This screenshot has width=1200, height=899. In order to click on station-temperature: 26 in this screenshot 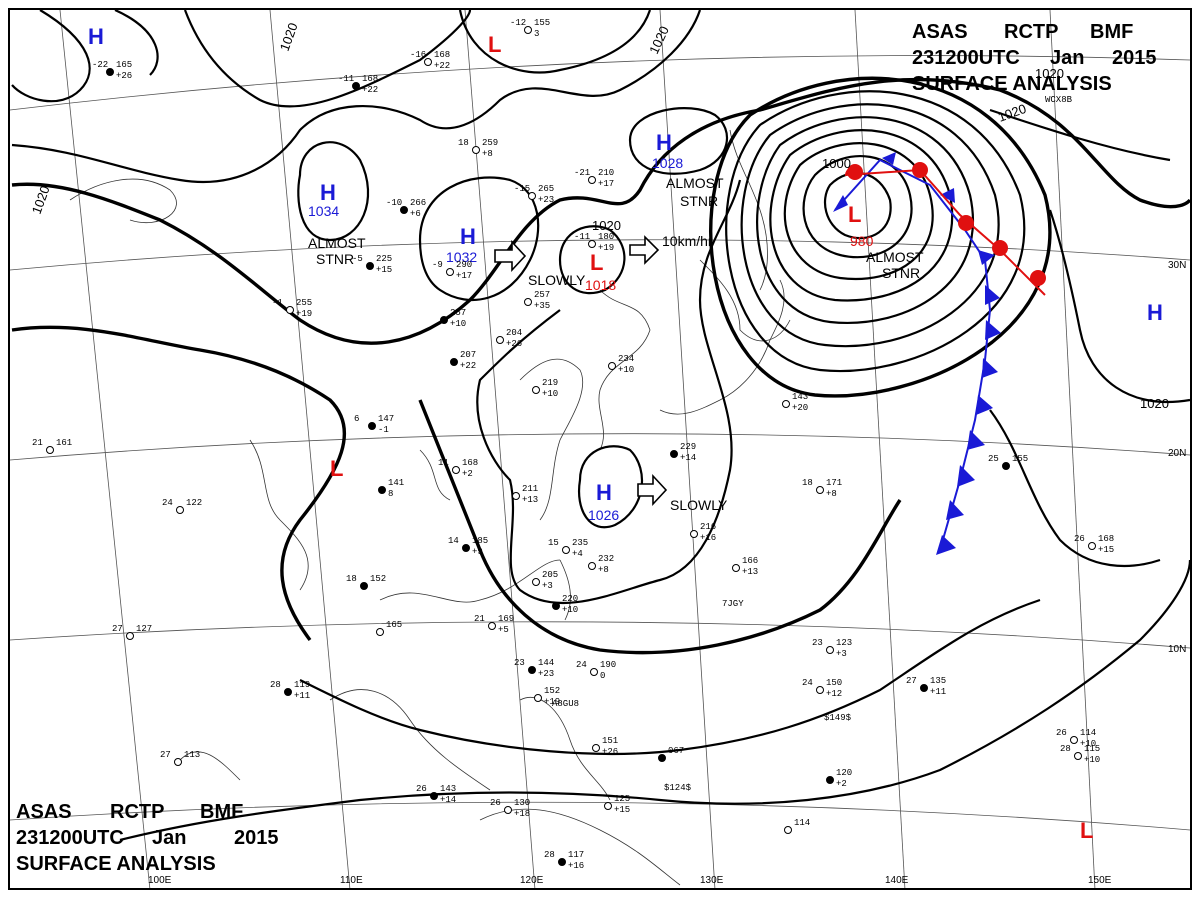, I will do `click(1061, 733)`.